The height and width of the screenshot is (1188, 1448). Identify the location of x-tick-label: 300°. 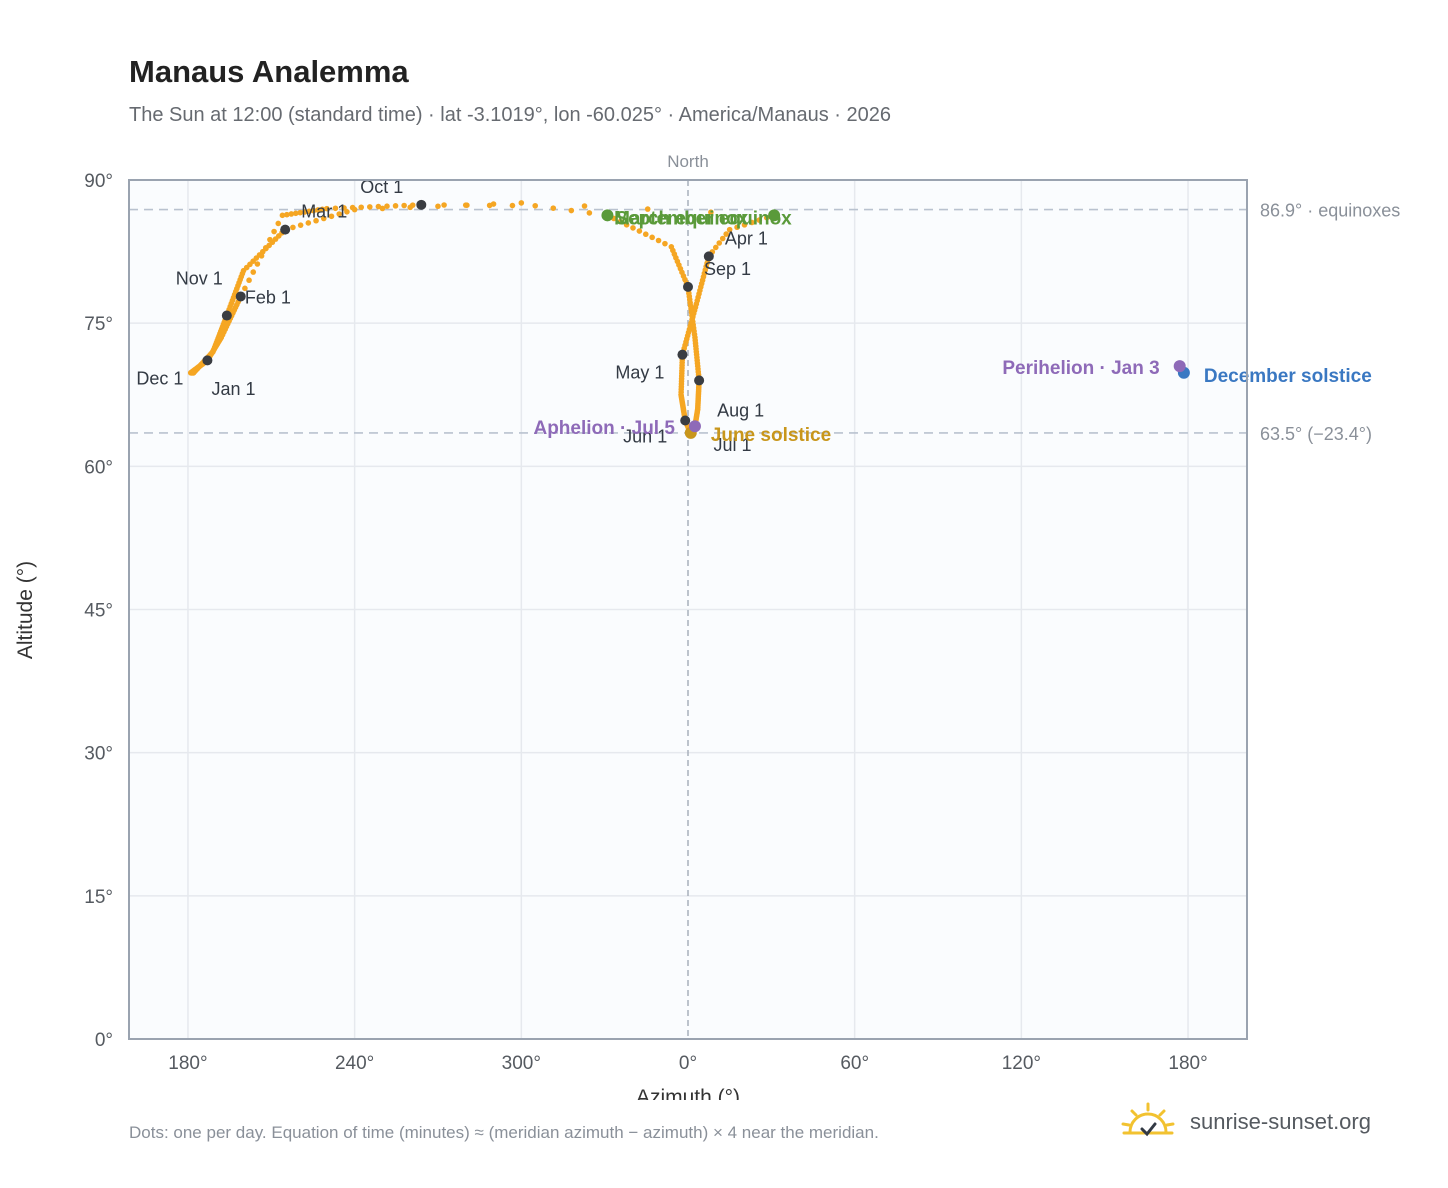
(521, 1063).